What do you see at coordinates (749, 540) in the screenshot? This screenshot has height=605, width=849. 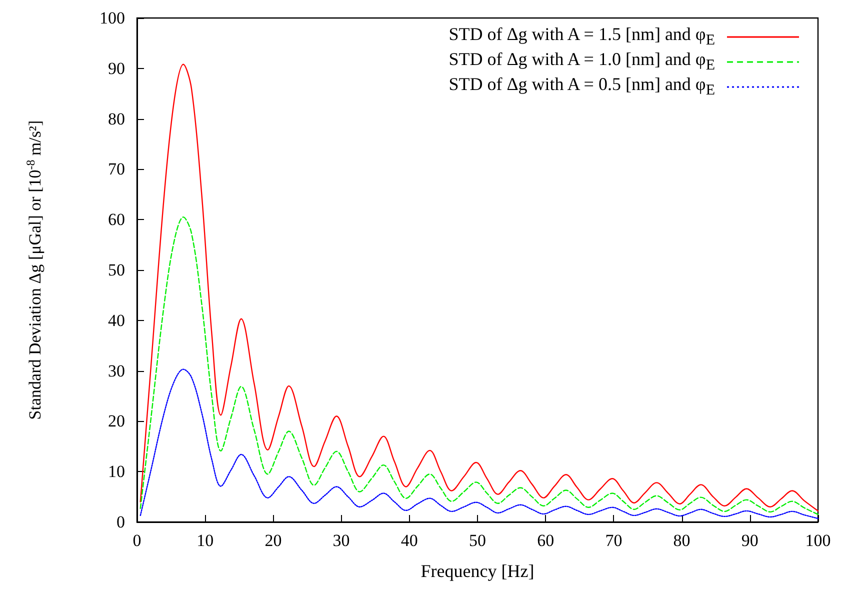 I see `x-tick-label: 90` at bounding box center [749, 540].